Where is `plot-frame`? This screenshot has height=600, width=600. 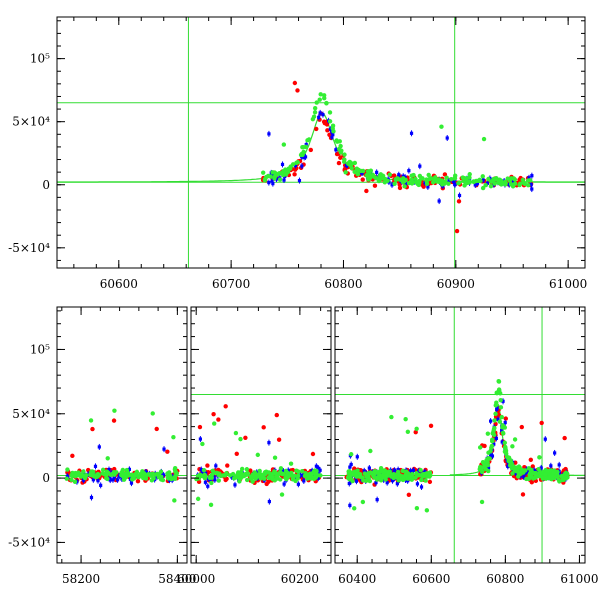 plot-frame is located at coordinates (261, 435).